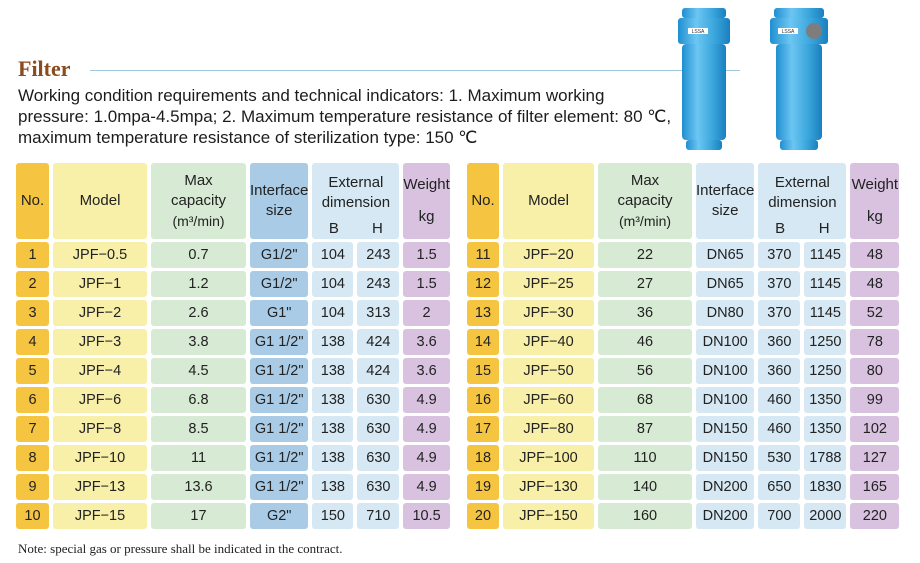 The width and height of the screenshot is (920, 563). Describe the element at coordinates (378, 458) in the screenshot. I see `cell-h: 630` at that location.